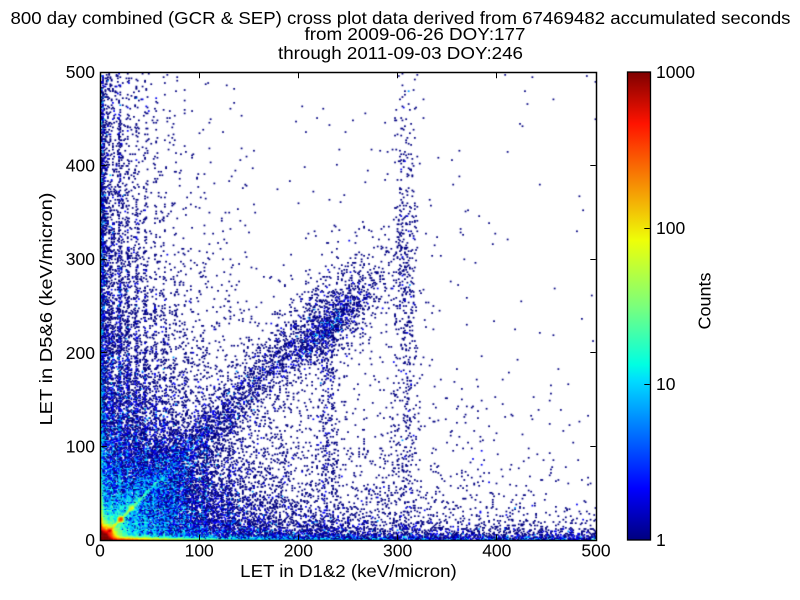 The image size is (800, 600). I want to click on svg-text: 10, so click(666, 384).